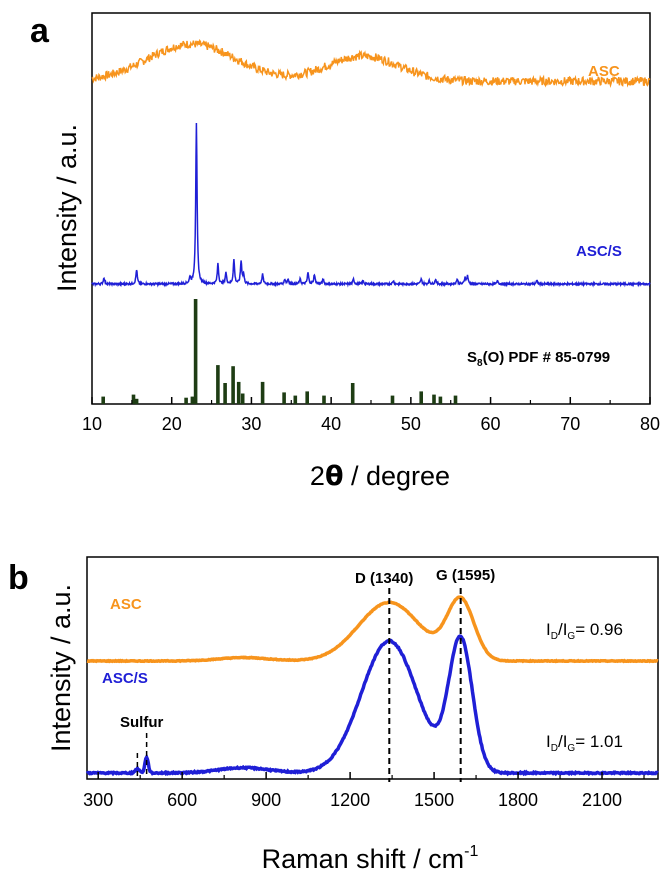 The height and width of the screenshot is (881, 664). What do you see at coordinates (411, 424) in the screenshot?
I see `tick-label-a-4: 50` at bounding box center [411, 424].